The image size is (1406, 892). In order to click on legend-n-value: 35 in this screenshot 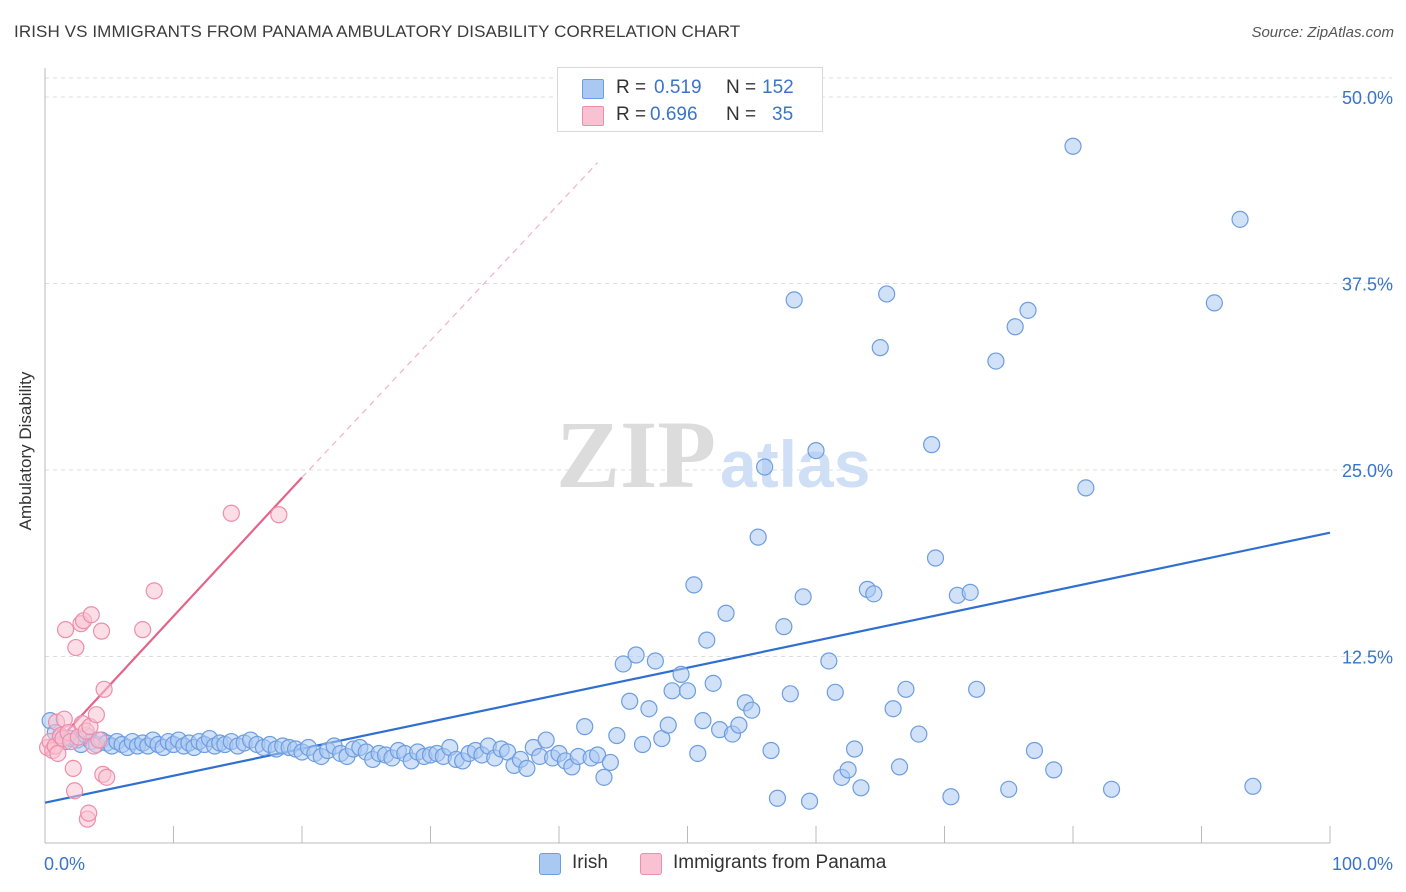, I will do `click(783, 114)`.